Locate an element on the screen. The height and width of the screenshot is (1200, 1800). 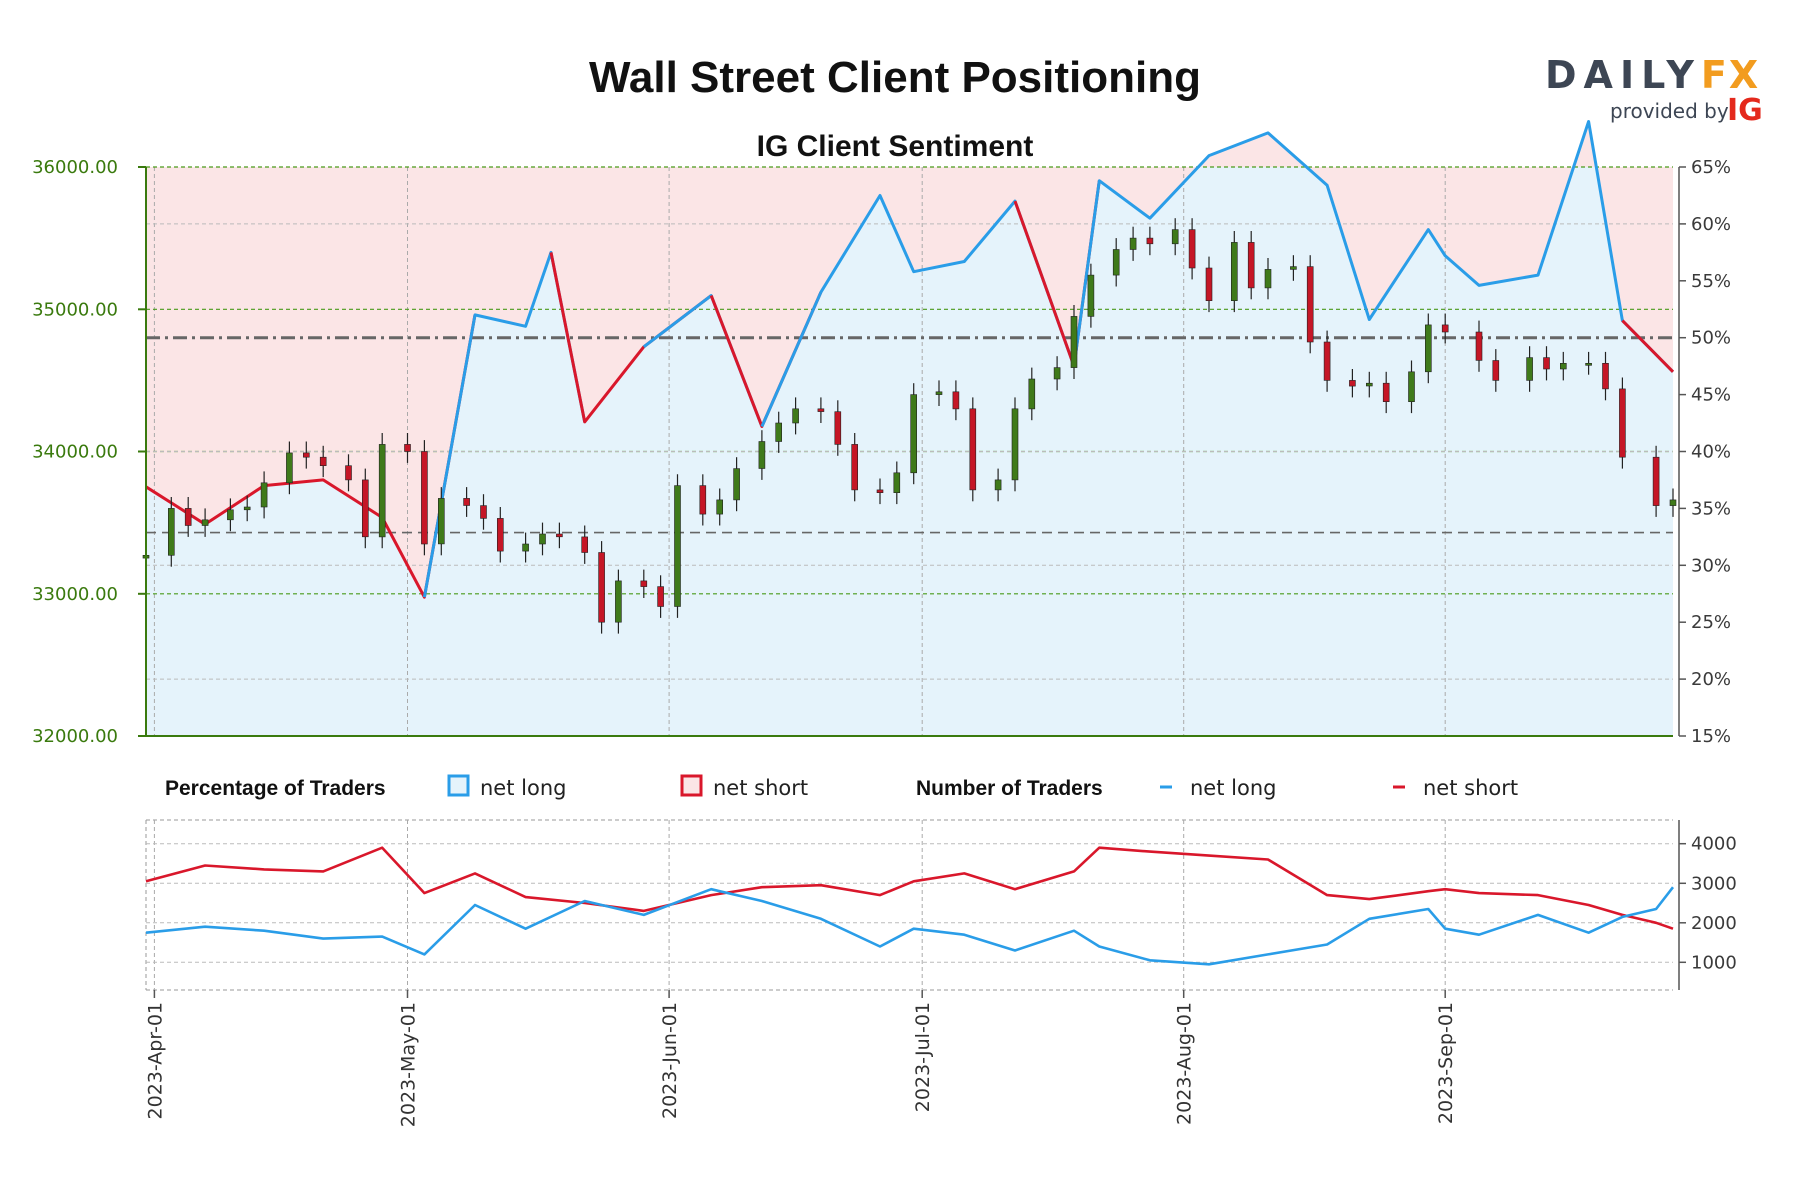
sentiment-tick-label: 20% is located at coordinates (1711, 679).